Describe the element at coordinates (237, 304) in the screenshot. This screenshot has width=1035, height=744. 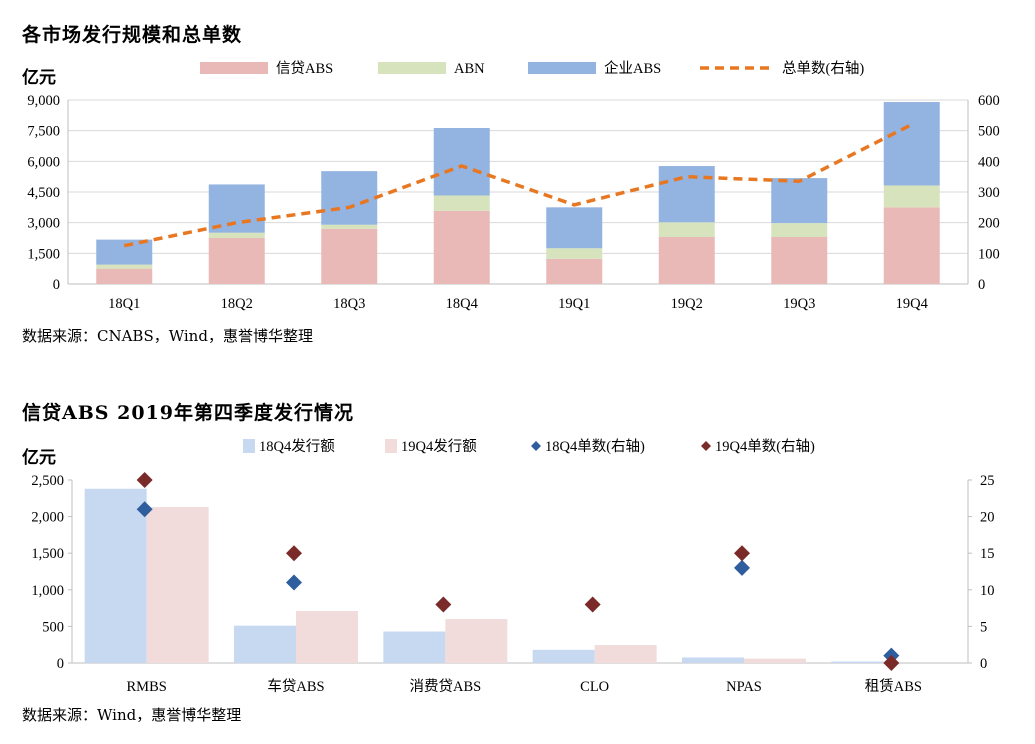
I see `x-tick-label: 18Q2` at that location.